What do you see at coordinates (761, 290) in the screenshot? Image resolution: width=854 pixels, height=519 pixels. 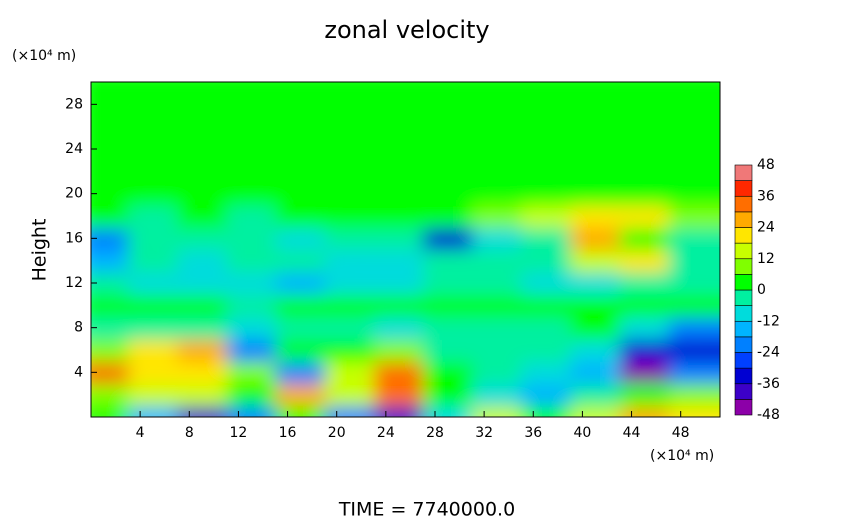 I see `colorbar-label: 0` at bounding box center [761, 290].